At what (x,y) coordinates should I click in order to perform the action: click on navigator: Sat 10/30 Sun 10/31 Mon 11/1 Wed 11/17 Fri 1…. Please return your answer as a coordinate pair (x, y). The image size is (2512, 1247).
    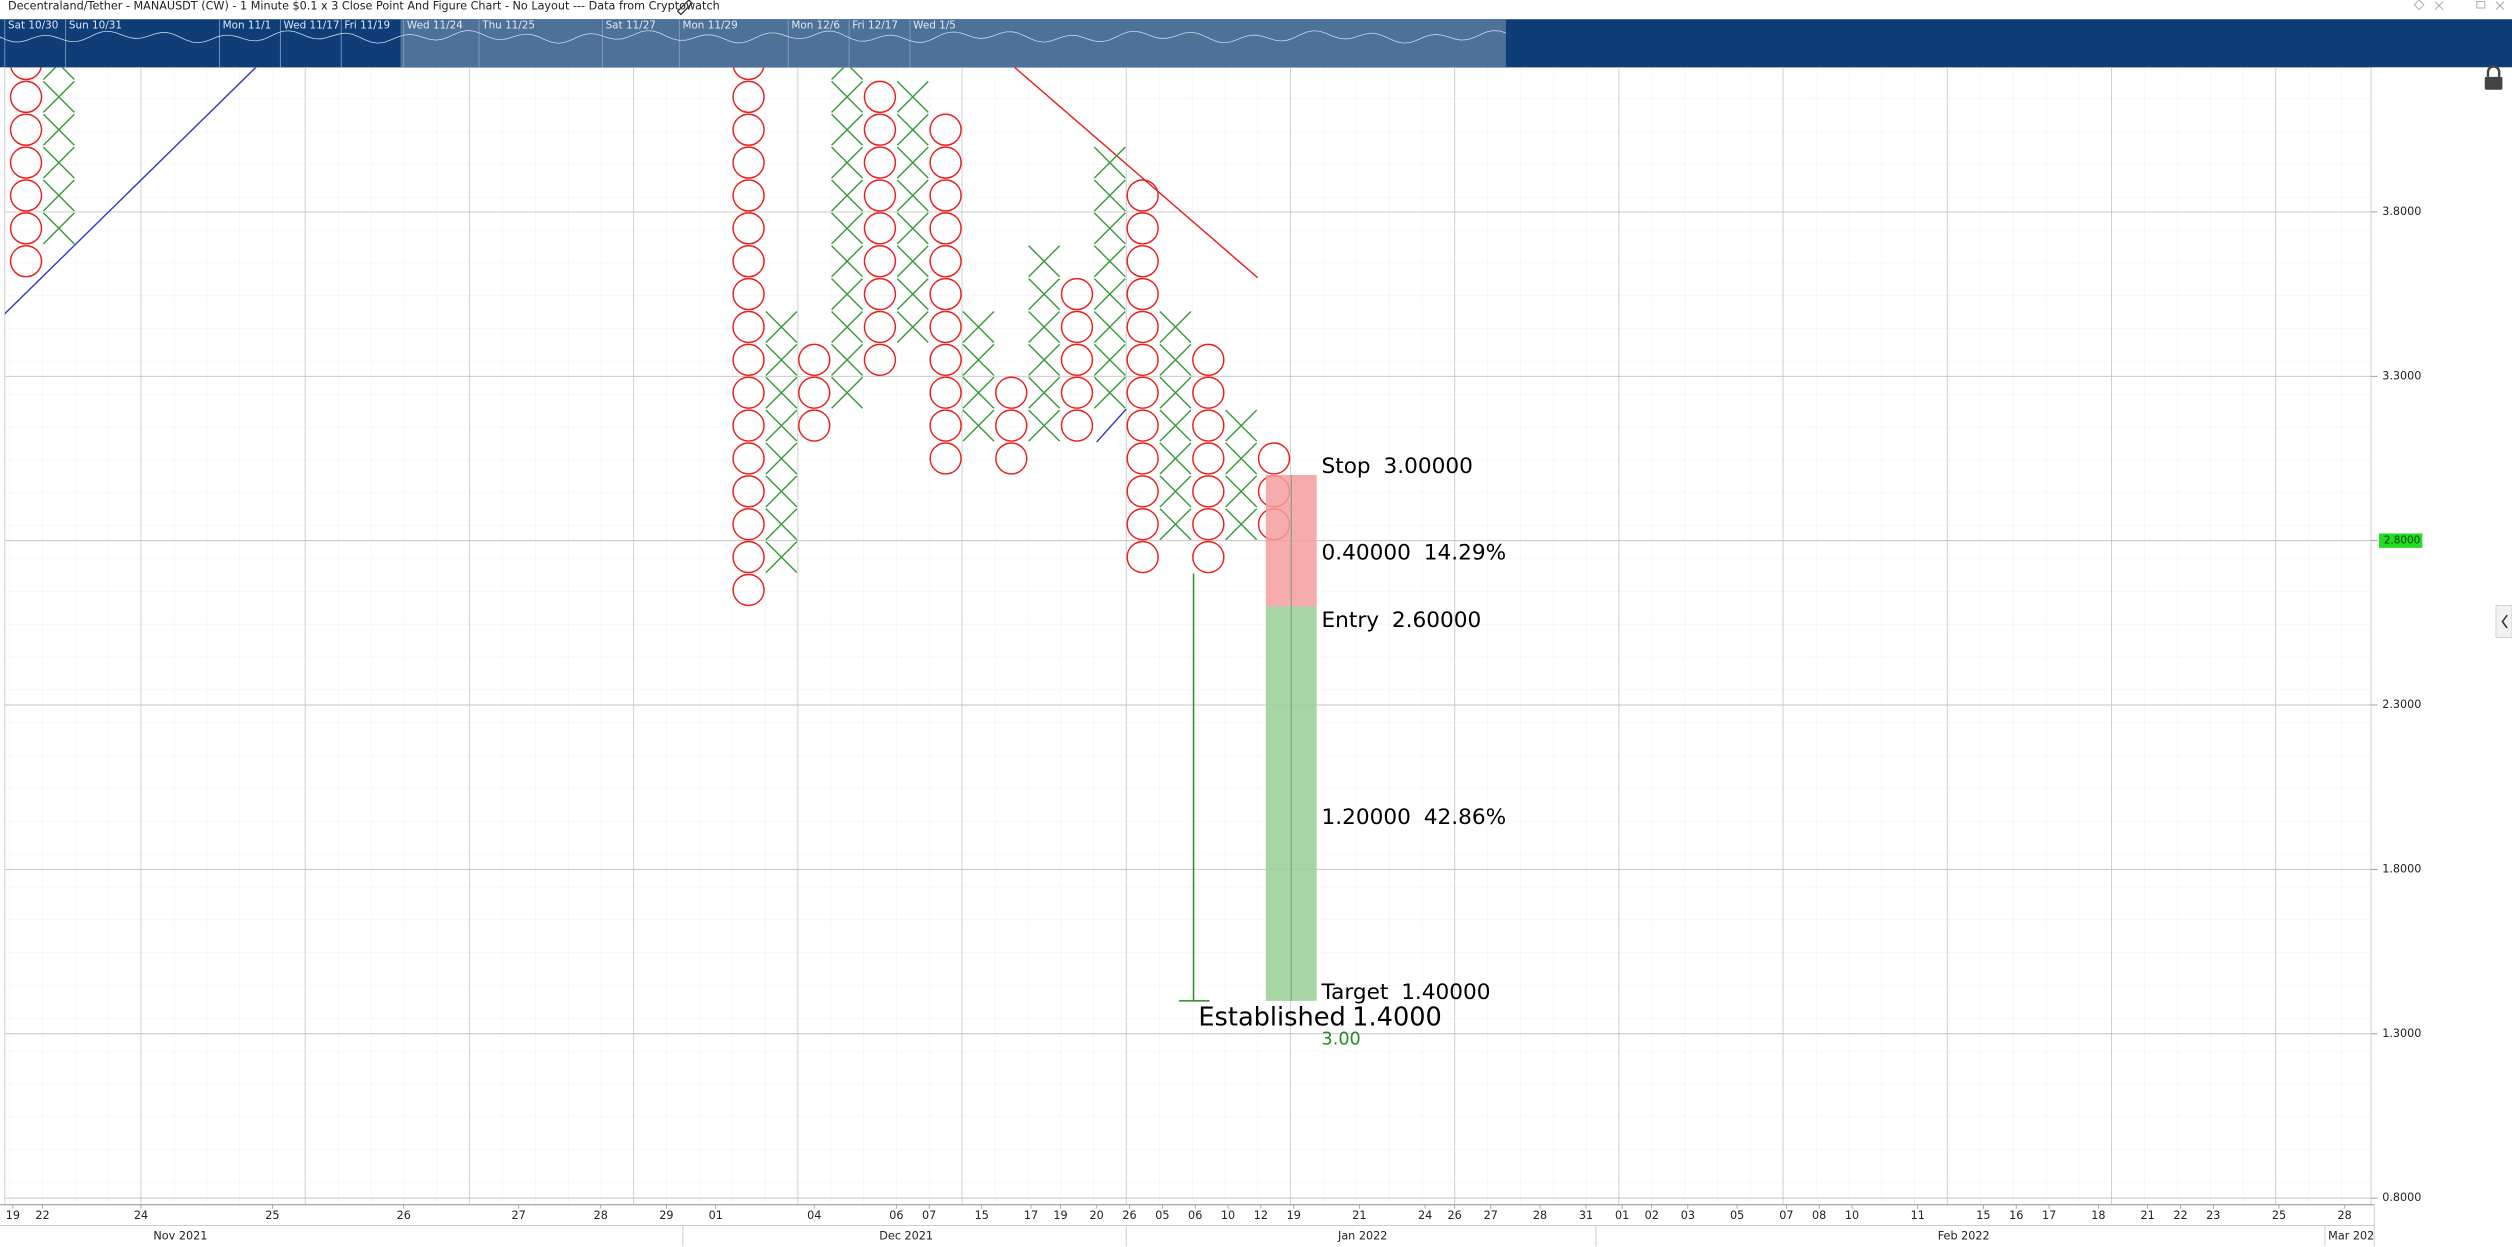
    Looking at the image, I should click on (1256, 43).